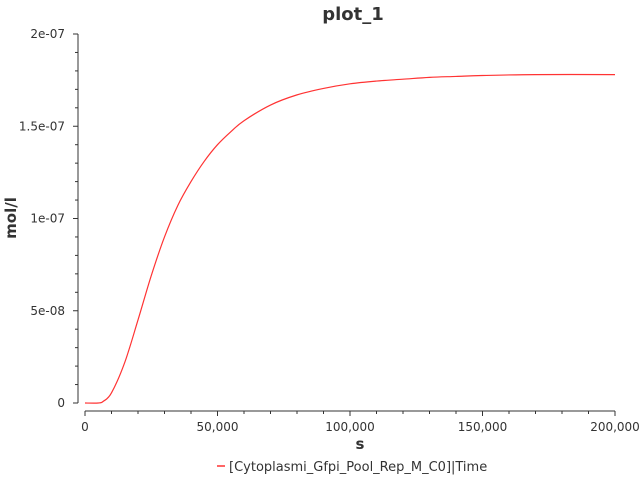 The image size is (640, 480). Describe the element at coordinates (358, 467) in the screenshot. I see `legend-label: [Cytoplasmi_Gfpi_Pool_Rep_M_C0]|Time` at that location.